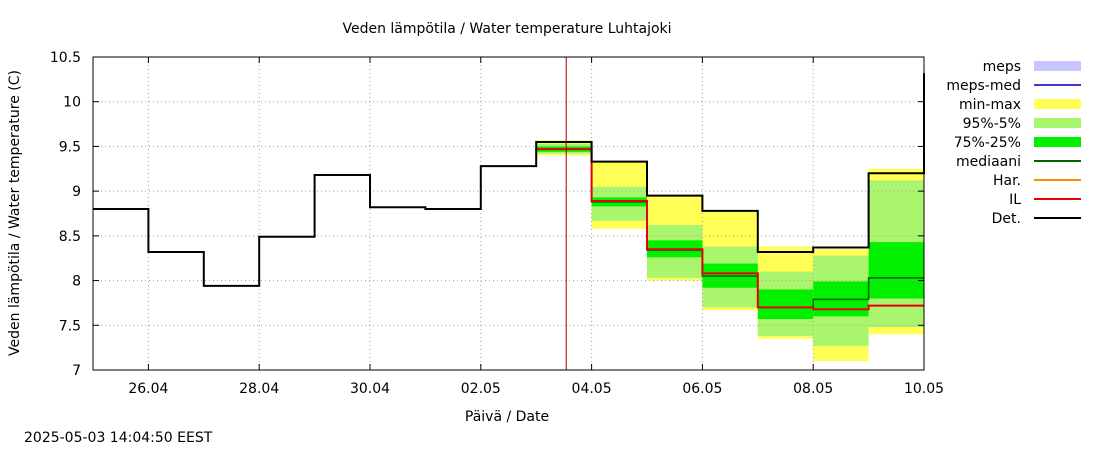 The height and width of the screenshot is (450, 1100). What do you see at coordinates (1006, 219) in the screenshot?
I see `legend-label: Det.` at bounding box center [1006, 219].